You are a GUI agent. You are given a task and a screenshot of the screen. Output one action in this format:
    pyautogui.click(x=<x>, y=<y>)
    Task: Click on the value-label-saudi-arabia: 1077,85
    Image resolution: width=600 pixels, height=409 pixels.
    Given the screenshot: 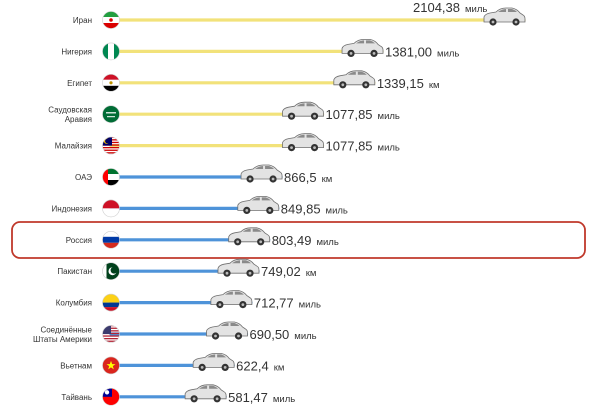 What is the action you would take?
    pyautogui.click(x=349, y=114)
    